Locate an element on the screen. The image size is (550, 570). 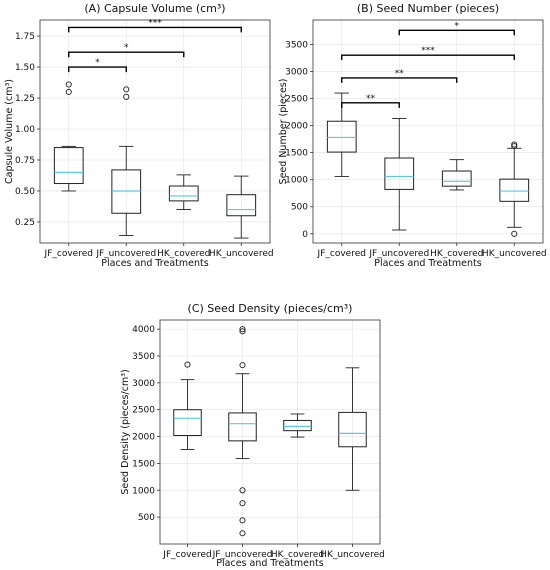
y-tick-label: 0.50 is located at coordinates (25, 192).